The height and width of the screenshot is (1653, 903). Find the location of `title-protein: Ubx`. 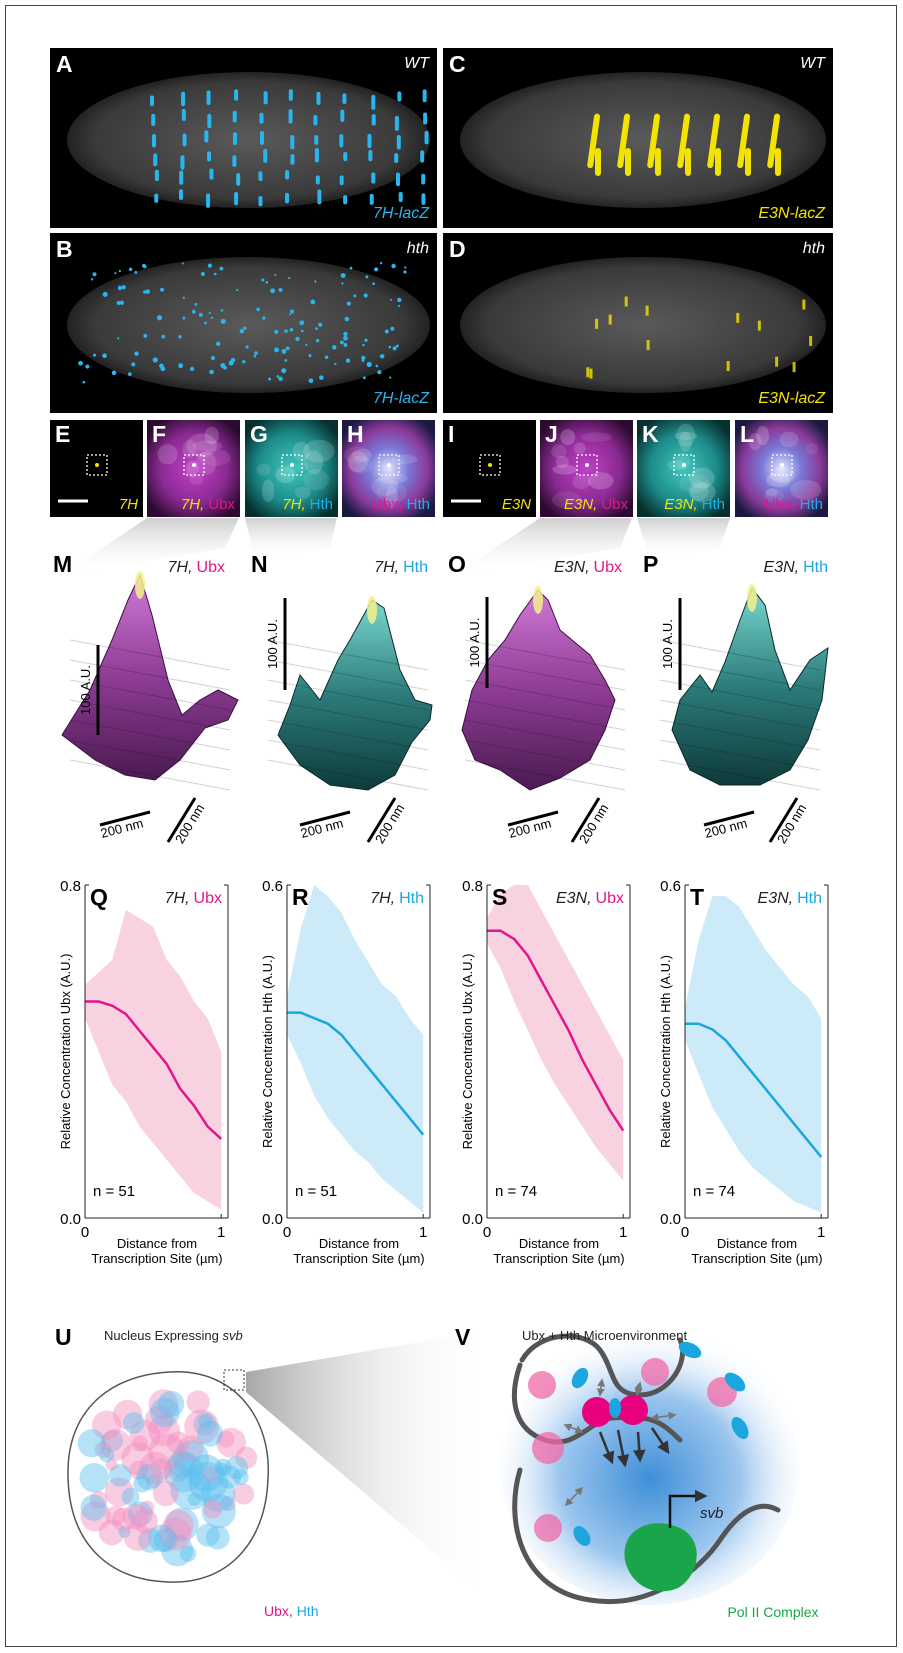

title-protein: Ubx is located at coordinates (610, 898).